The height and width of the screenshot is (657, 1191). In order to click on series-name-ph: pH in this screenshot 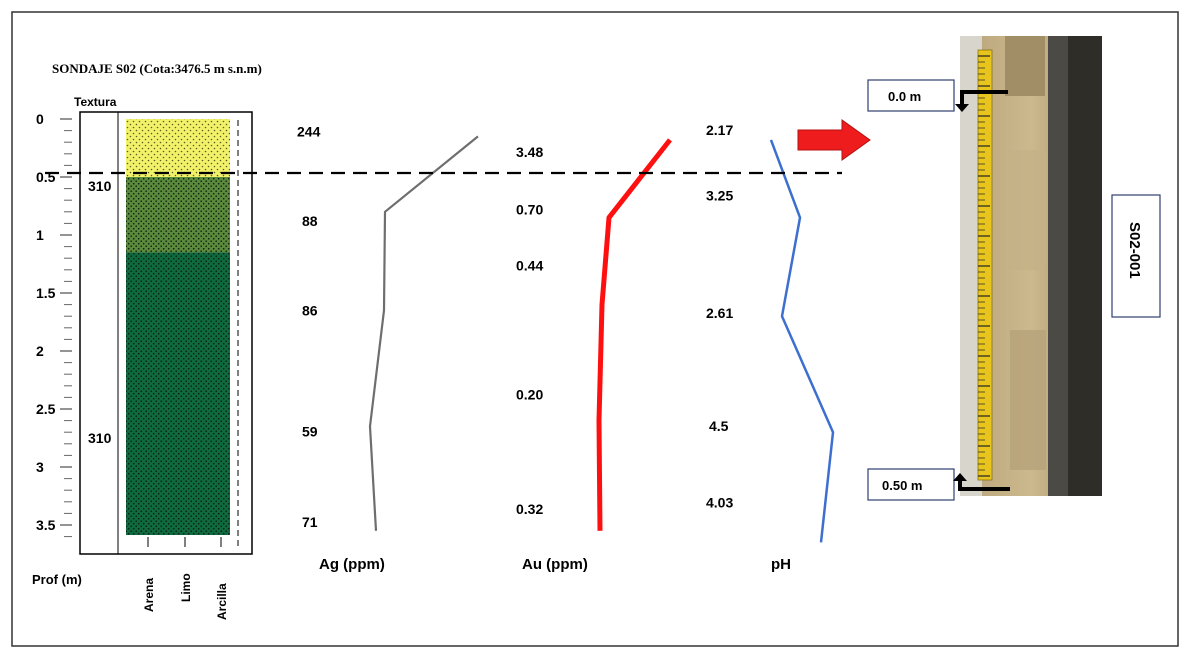, I will do `click(781, 564)`.